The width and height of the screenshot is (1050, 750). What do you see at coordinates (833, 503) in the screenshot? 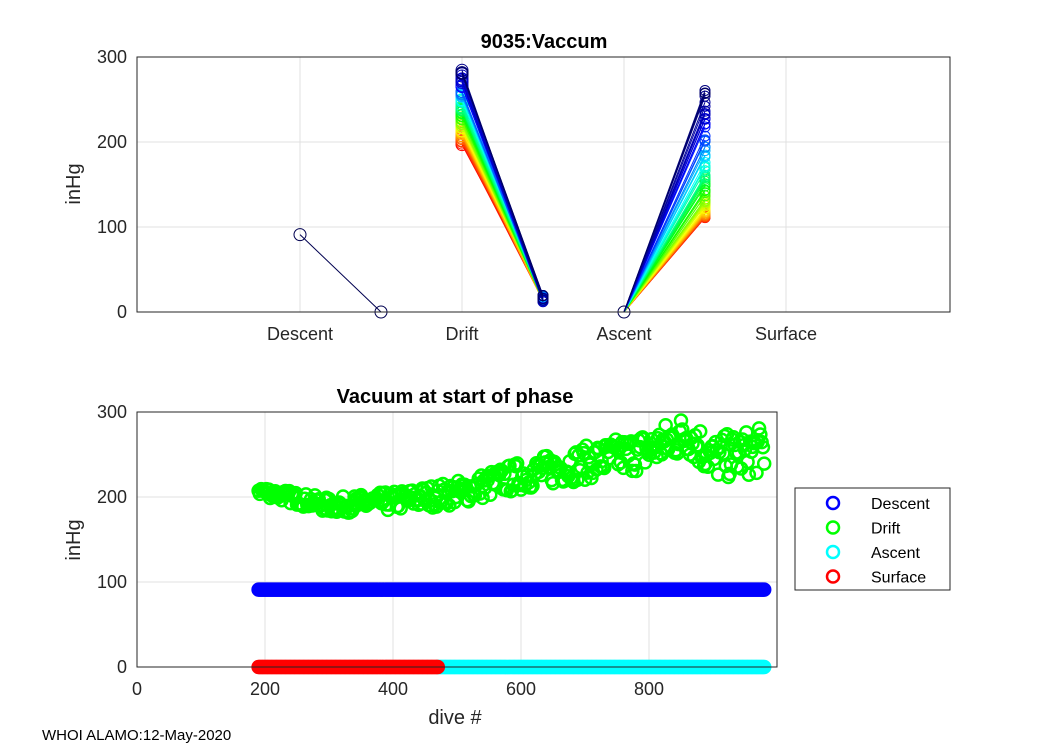
I see `legend-marker-descent` at bounding box center [833, 503].